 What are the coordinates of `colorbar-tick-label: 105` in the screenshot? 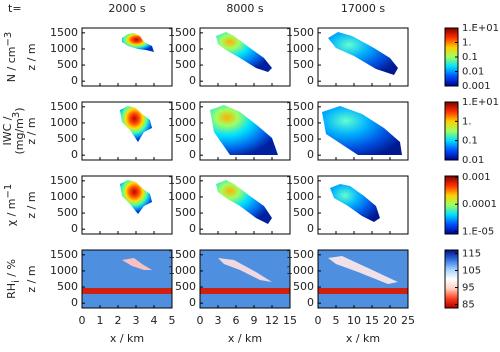 It's located at (471, 270).